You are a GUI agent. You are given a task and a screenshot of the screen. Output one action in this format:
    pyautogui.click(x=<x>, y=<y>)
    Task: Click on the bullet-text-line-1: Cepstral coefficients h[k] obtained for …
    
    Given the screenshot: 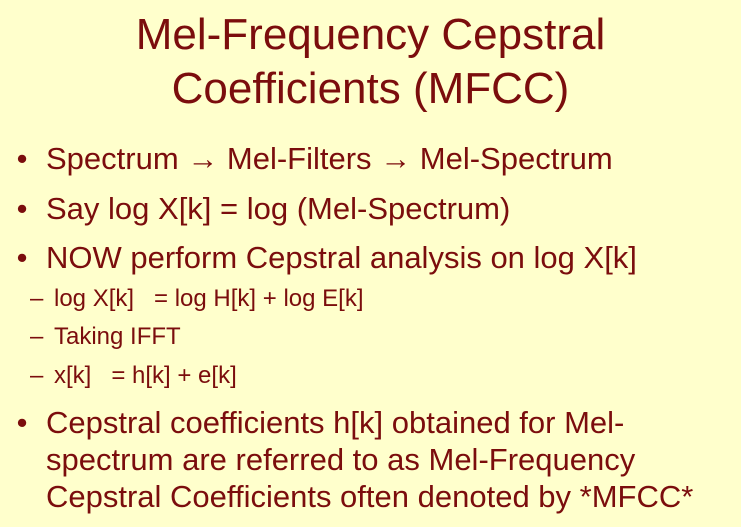 What is the action you would take?
    pyautogui.click(x=335, y=422)
    